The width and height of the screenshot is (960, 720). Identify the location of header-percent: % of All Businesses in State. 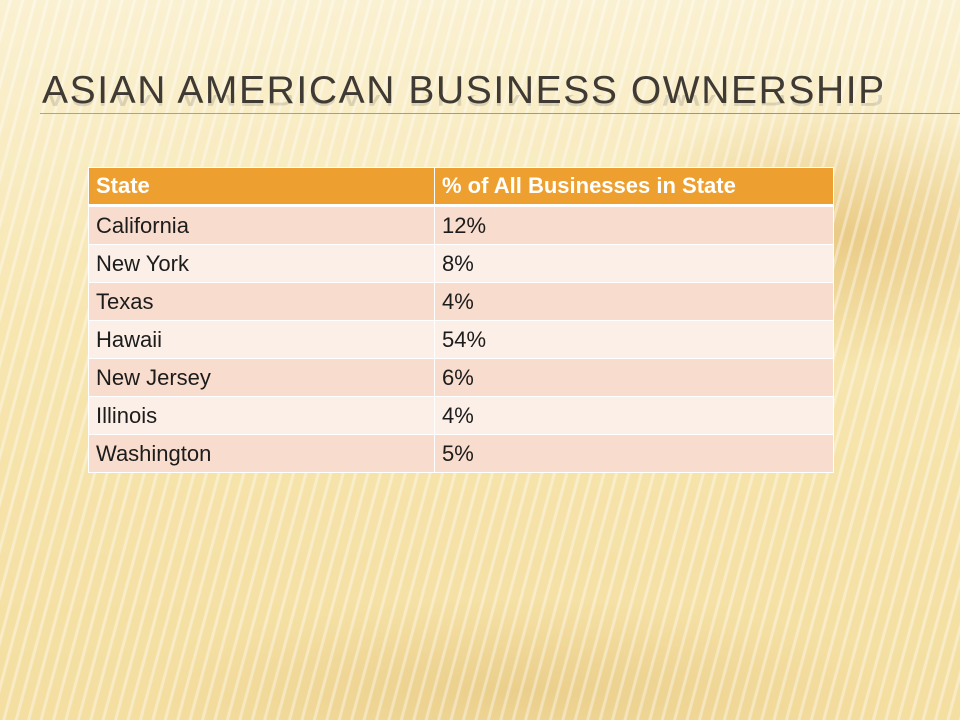
(634, 187).